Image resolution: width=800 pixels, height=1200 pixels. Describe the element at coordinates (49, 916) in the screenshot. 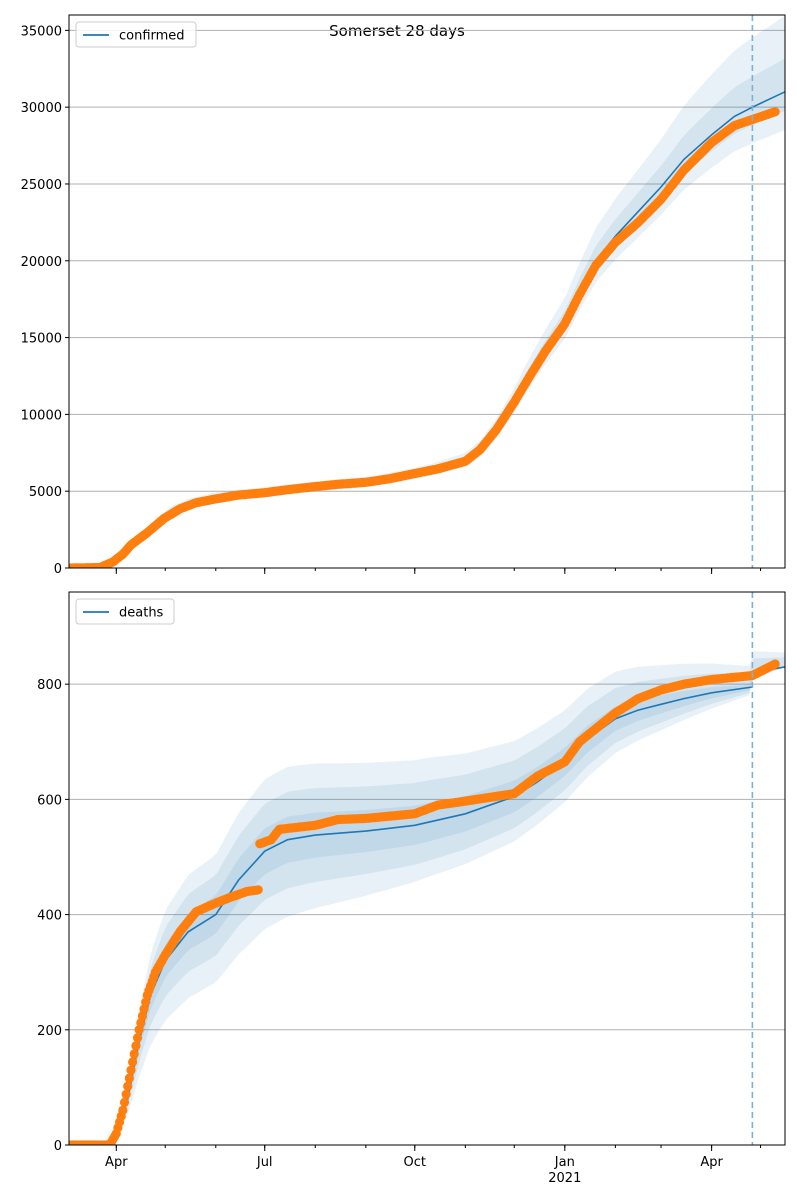

I see `y-tick-label: 400` at that location.